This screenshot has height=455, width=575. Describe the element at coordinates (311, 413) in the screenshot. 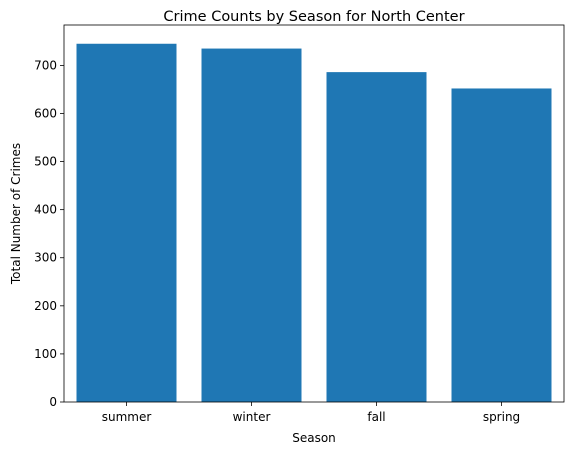

I see `x-axis-ticks: summer winter fall spring` at that location.